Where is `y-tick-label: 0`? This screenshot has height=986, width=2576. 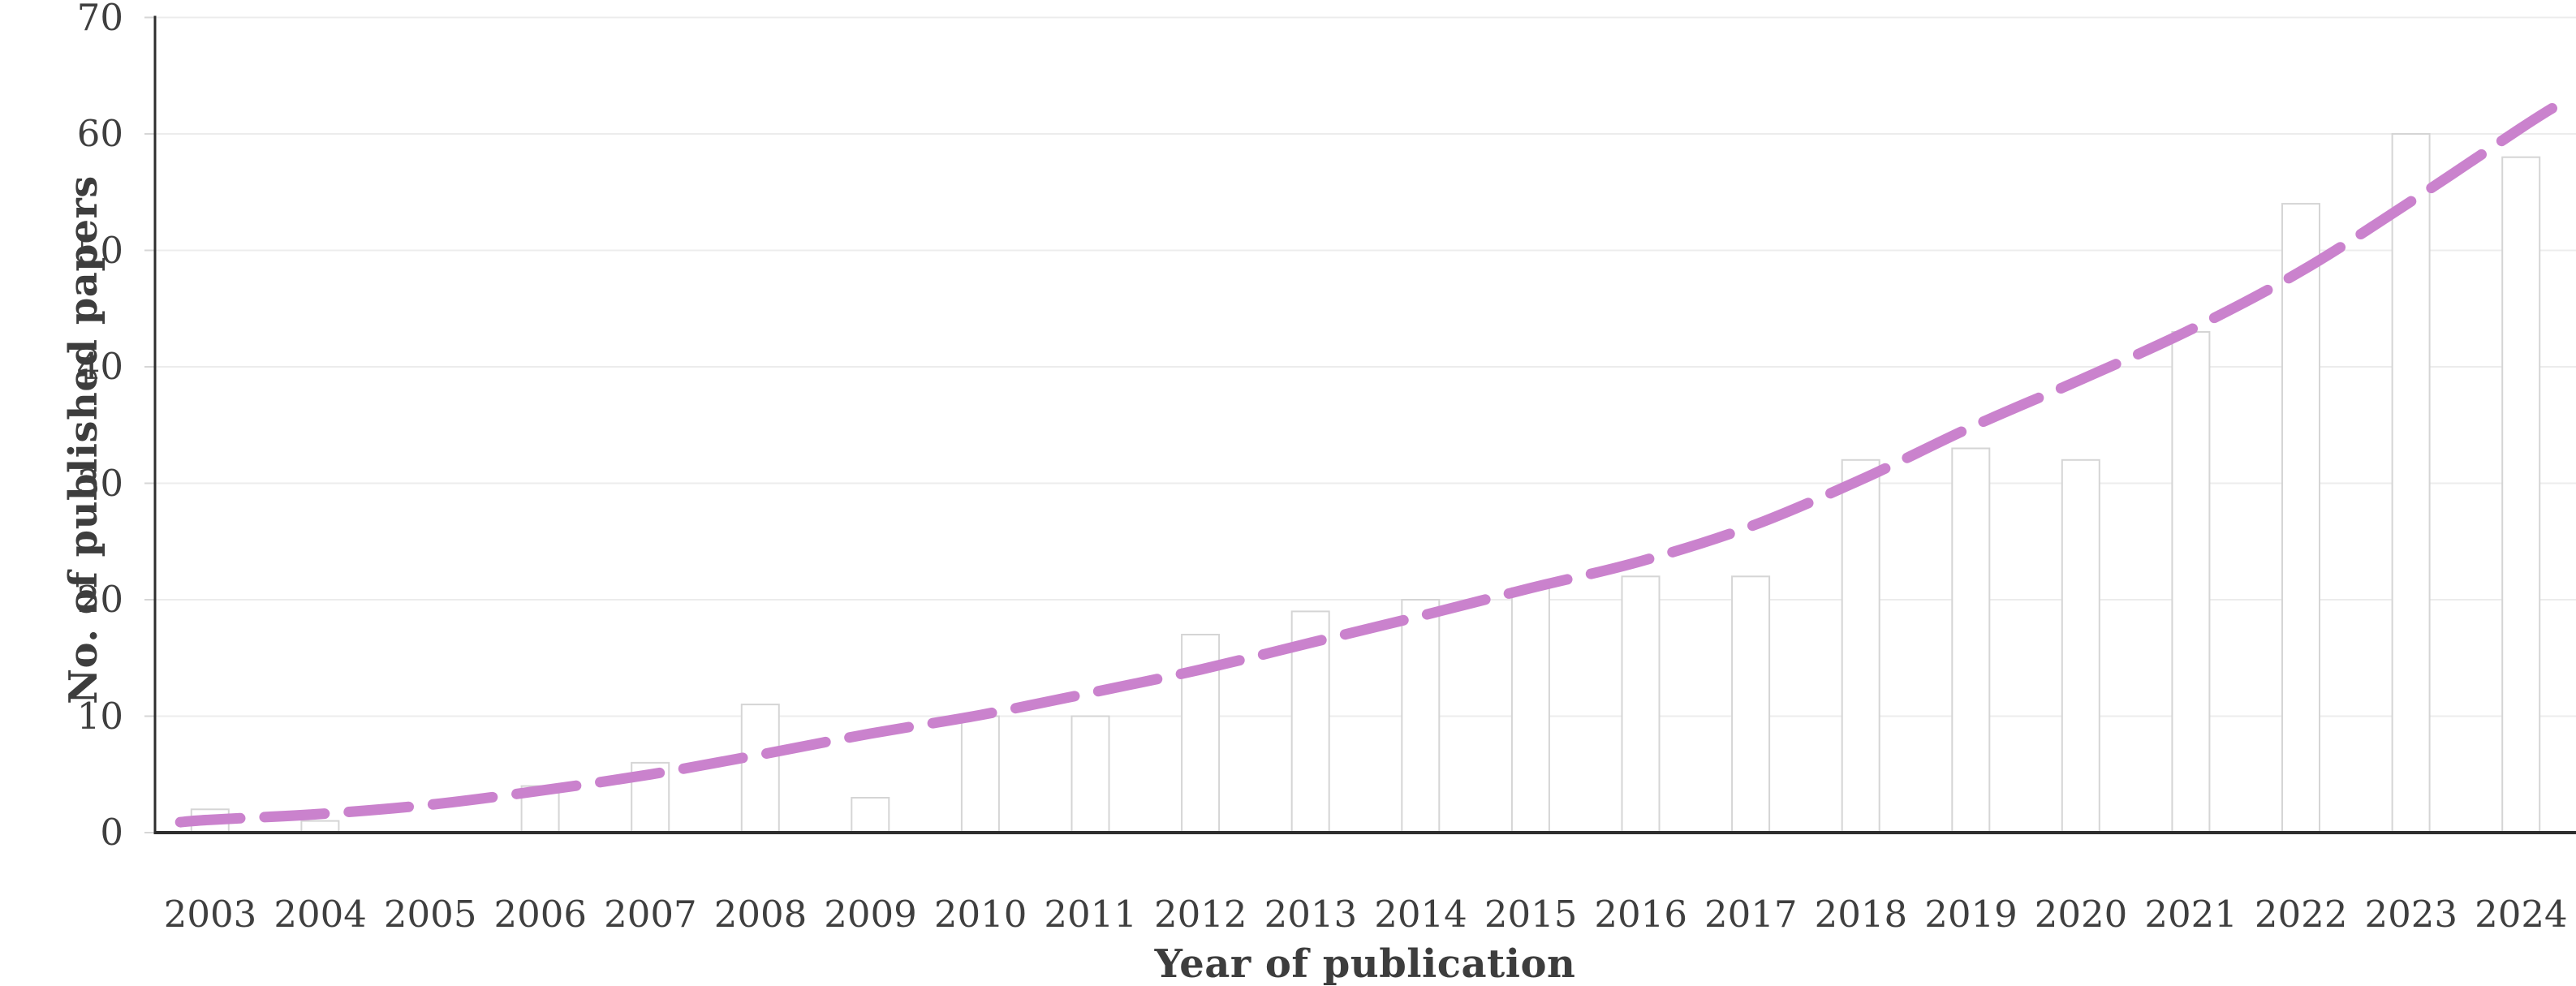 y-tick-label: 0 is located at coordinates (112, 832).